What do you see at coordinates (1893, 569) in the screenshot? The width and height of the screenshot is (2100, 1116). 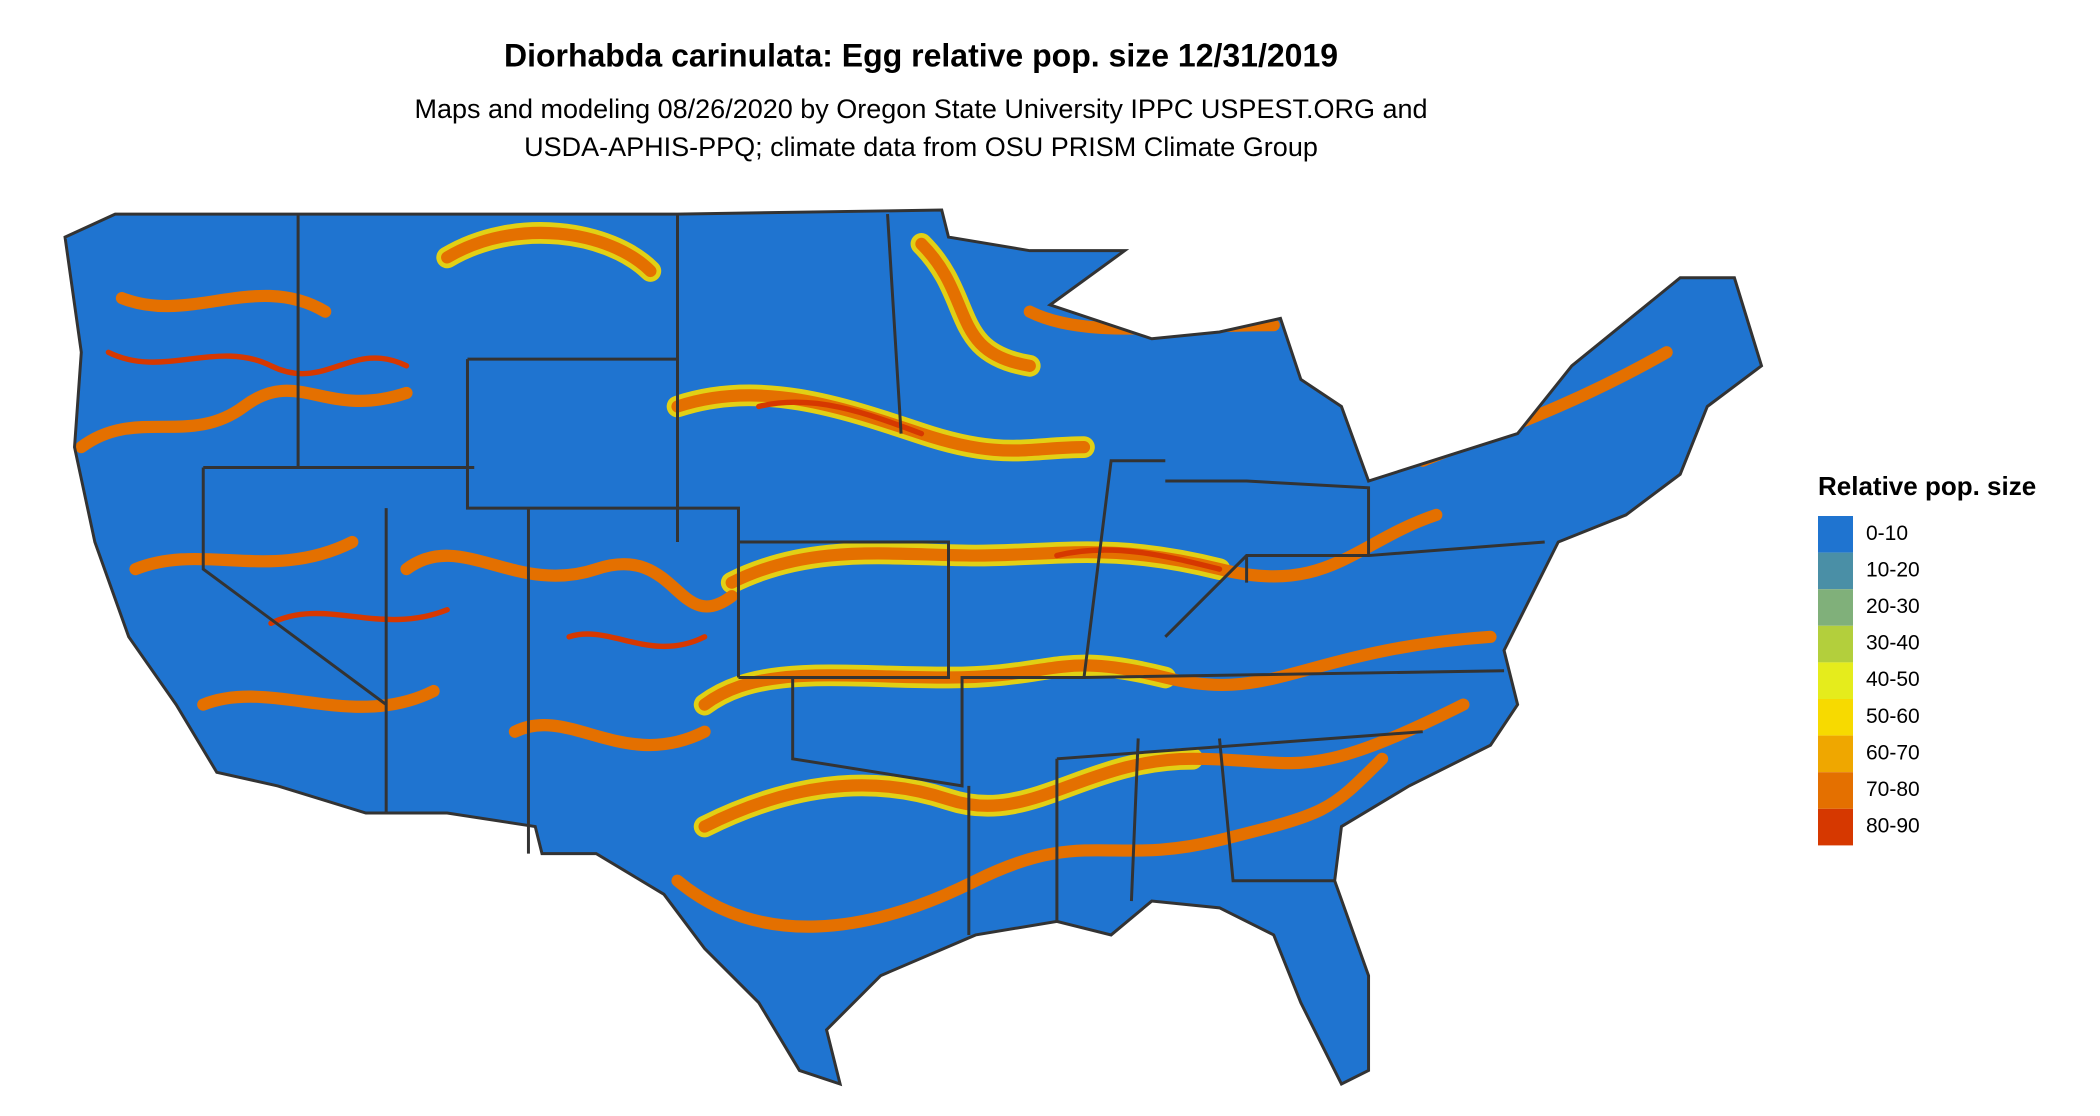 I see `legend-label: 10-20` at bounding box center [1893, 569].